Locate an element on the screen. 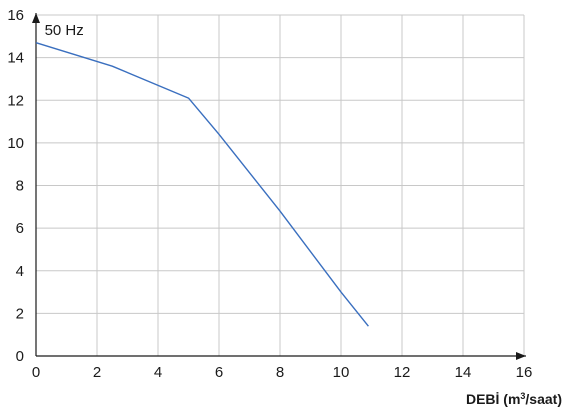  x-axis-title: DEBİ (m3/saat) is located at coordinates (514, 399).